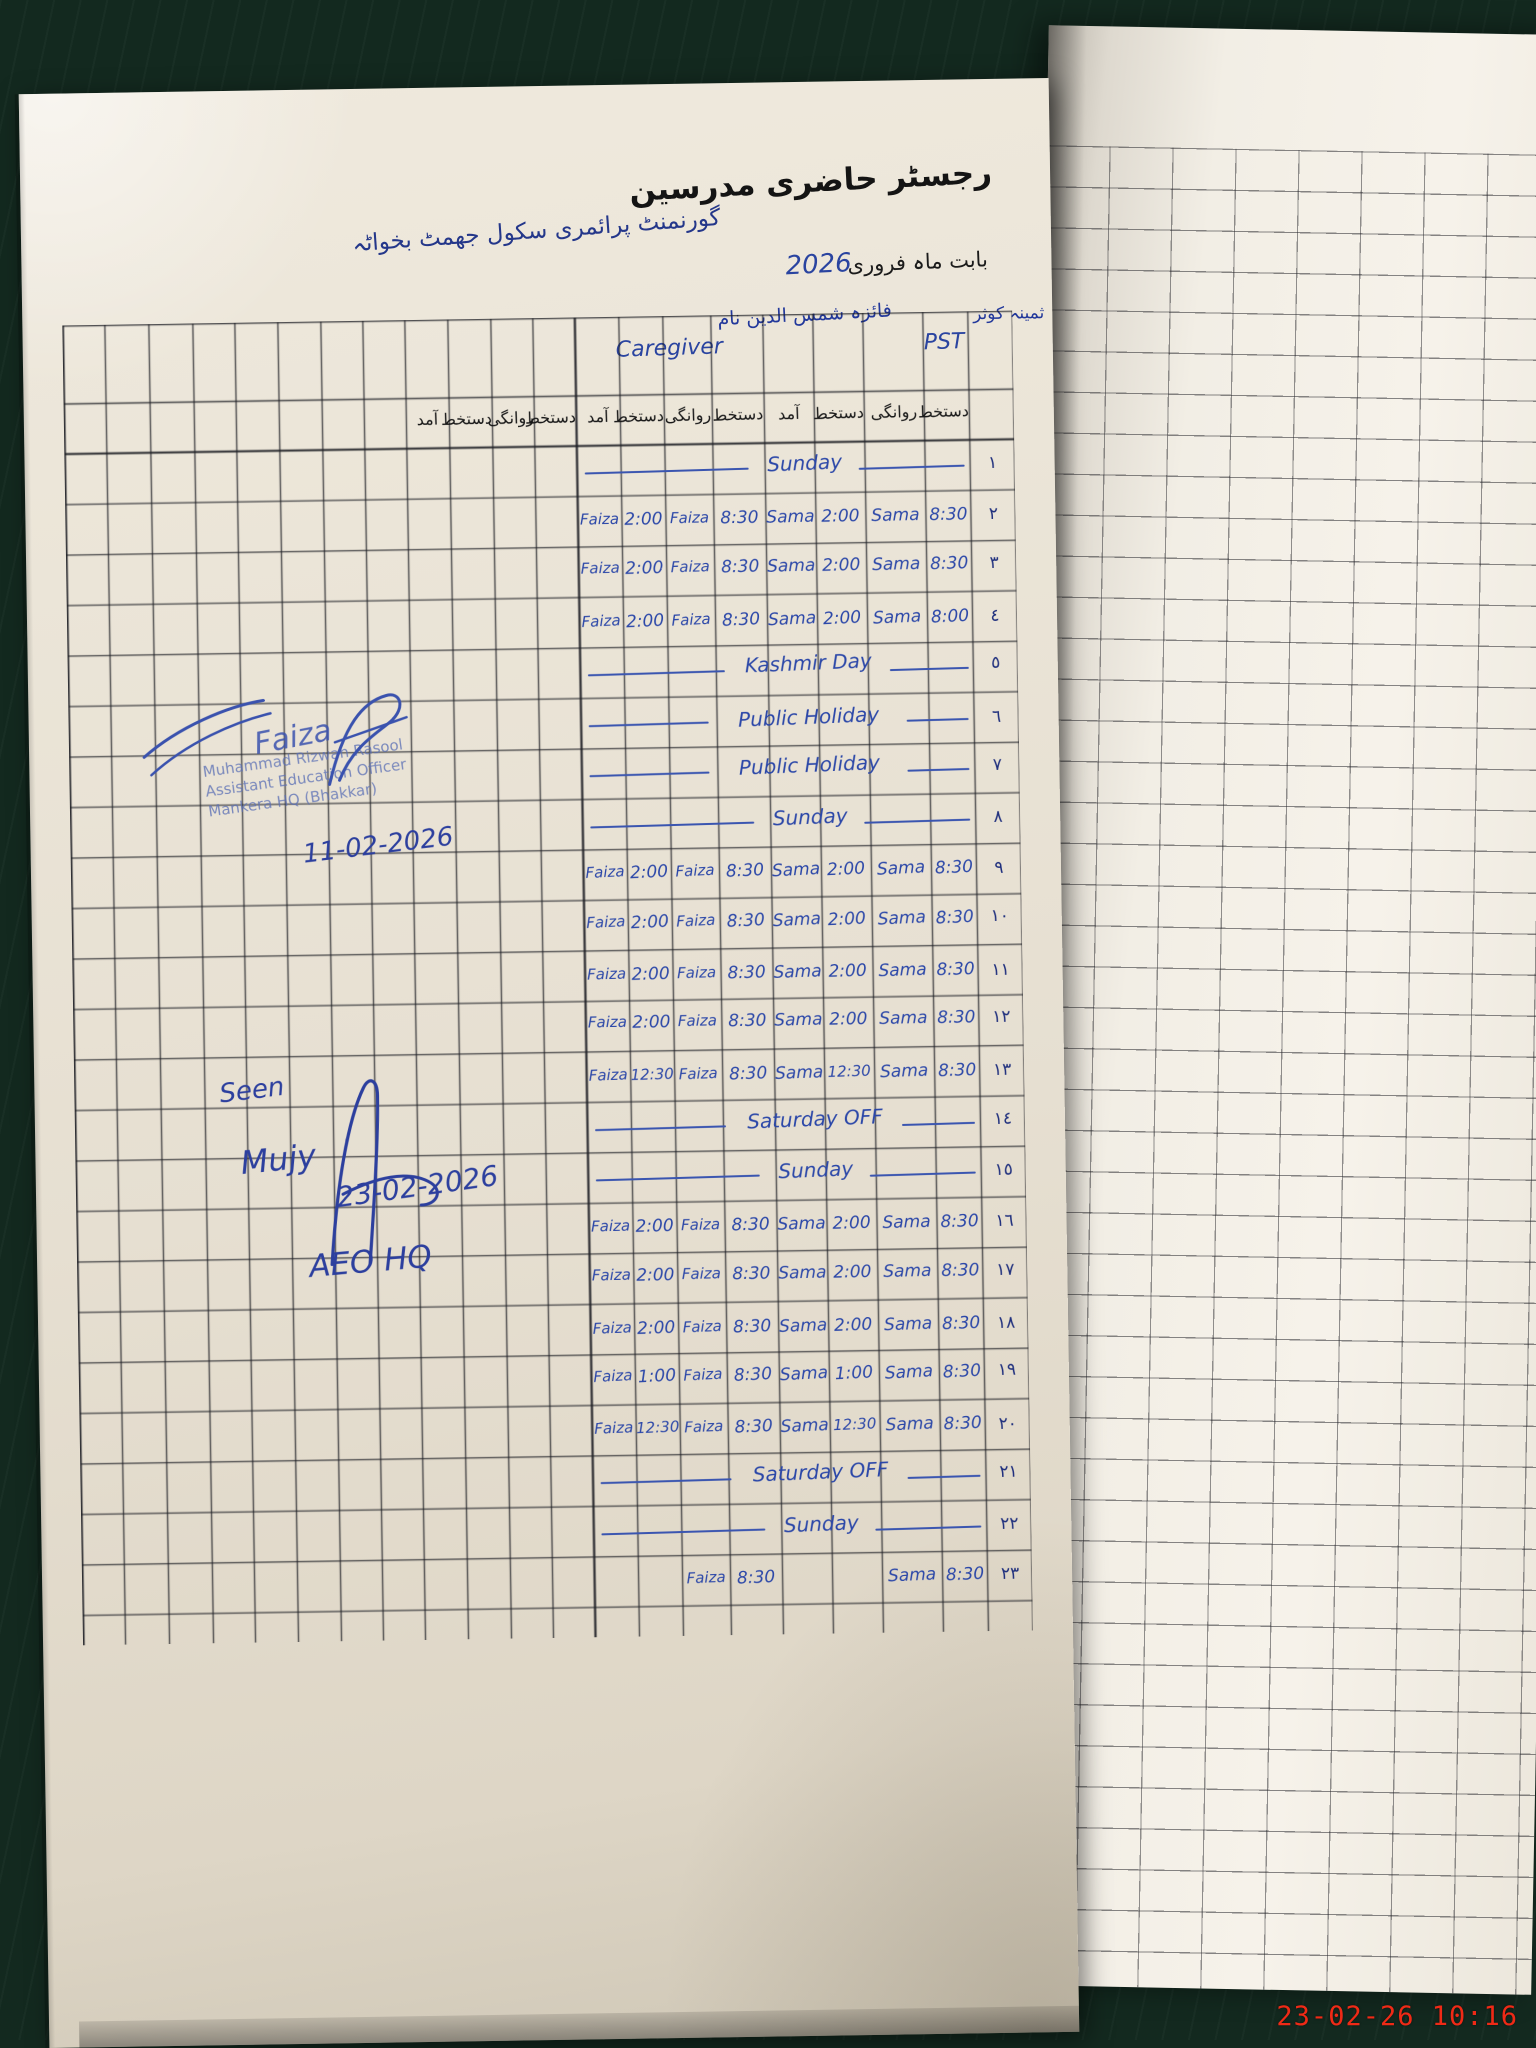  What do you see at coordinates (1004, 1170) in the screenshot?
I see `row-serial: ١٥` at bounding box center [1004, 1170].